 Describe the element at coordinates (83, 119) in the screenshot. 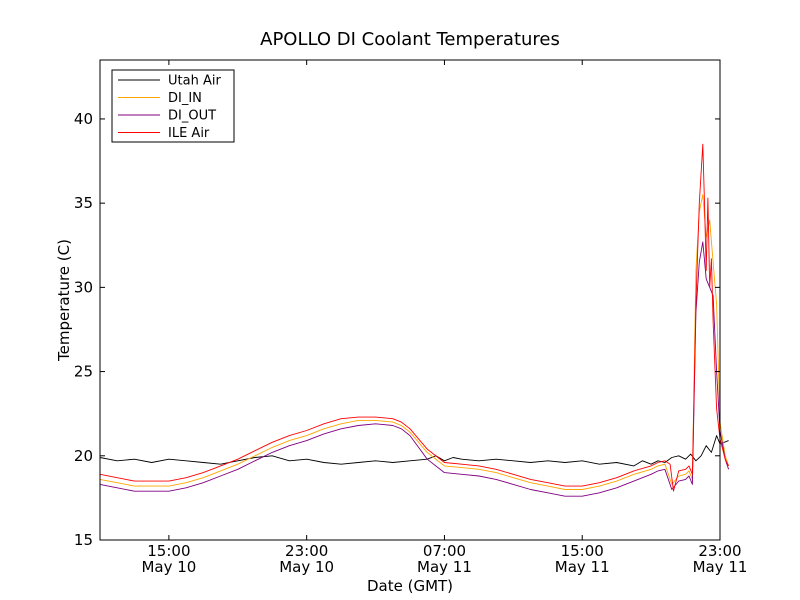

I see `y-tick-label-5: 40` at that location.